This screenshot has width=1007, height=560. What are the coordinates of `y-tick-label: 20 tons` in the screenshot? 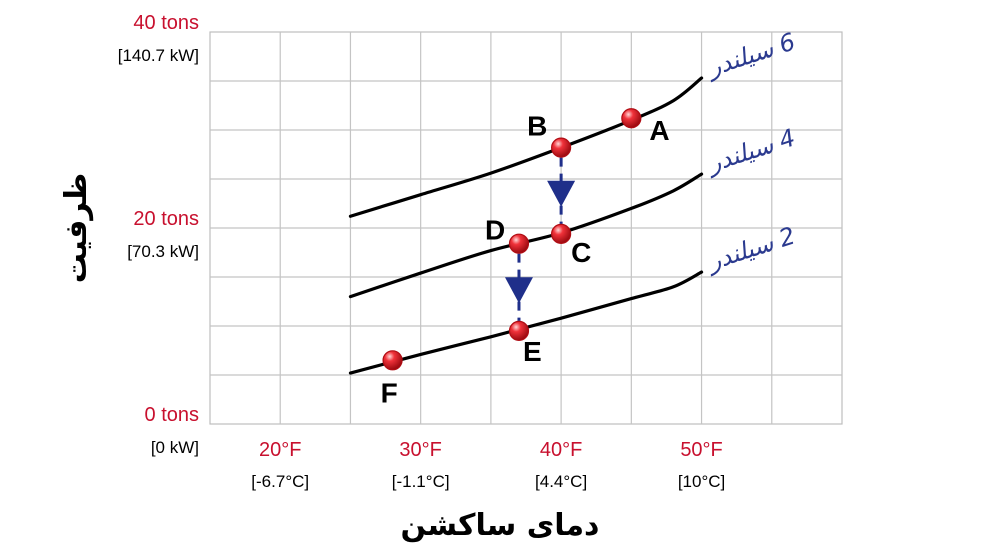 It's located at (166, 219).